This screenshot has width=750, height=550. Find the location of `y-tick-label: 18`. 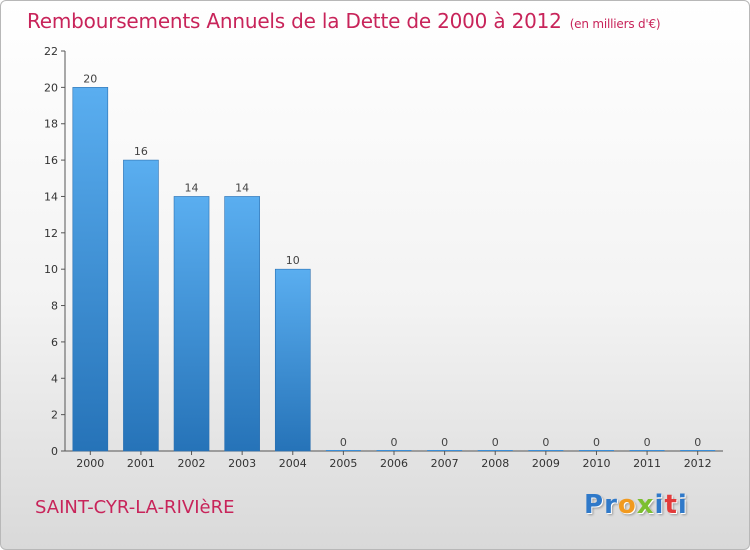

y-tick-label: 18 is located at coordinates (51, 124).